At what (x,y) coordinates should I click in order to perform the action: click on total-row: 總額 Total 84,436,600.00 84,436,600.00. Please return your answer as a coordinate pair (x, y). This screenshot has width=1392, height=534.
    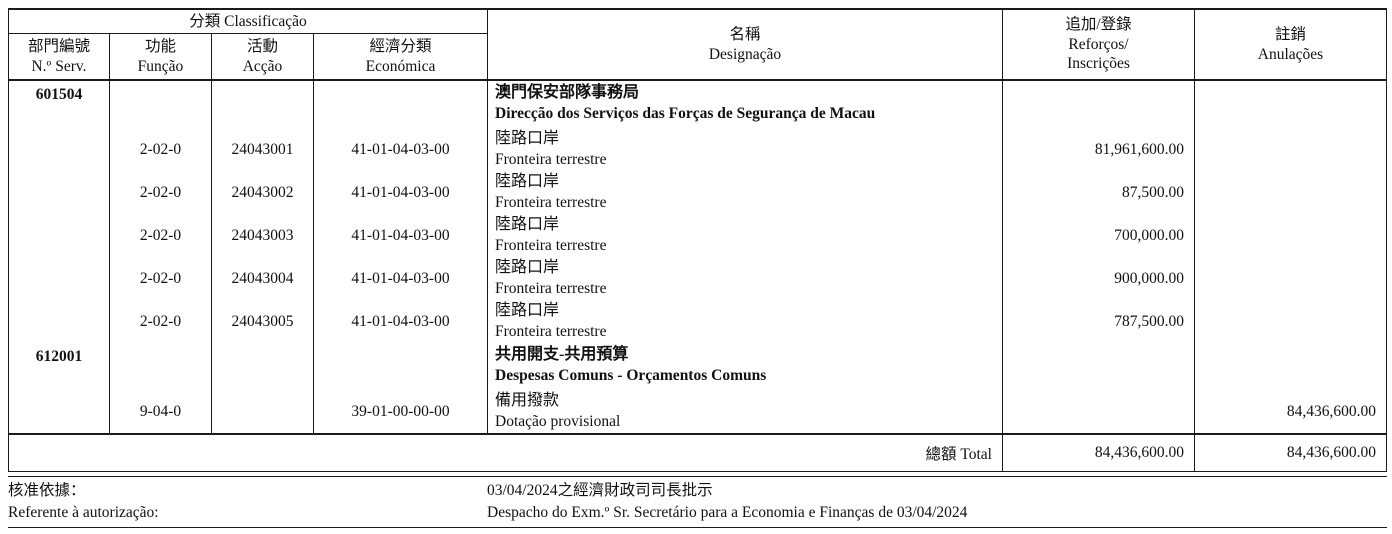
    Looking at the image, I should click on (697, 452).